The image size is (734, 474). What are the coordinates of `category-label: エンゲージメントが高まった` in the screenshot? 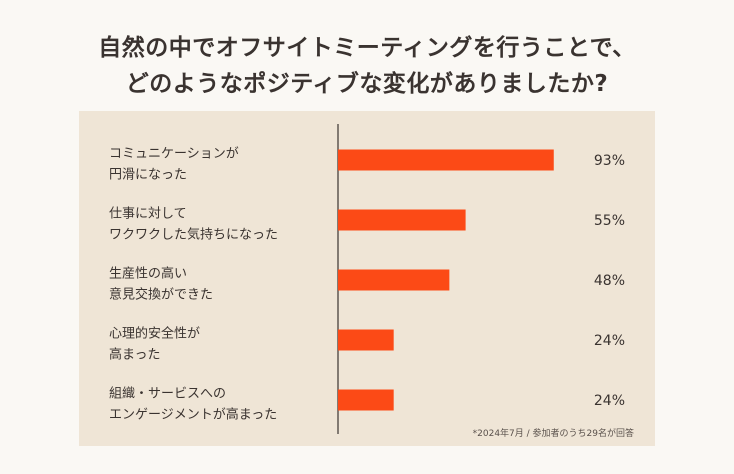 It's located at (193, 415).